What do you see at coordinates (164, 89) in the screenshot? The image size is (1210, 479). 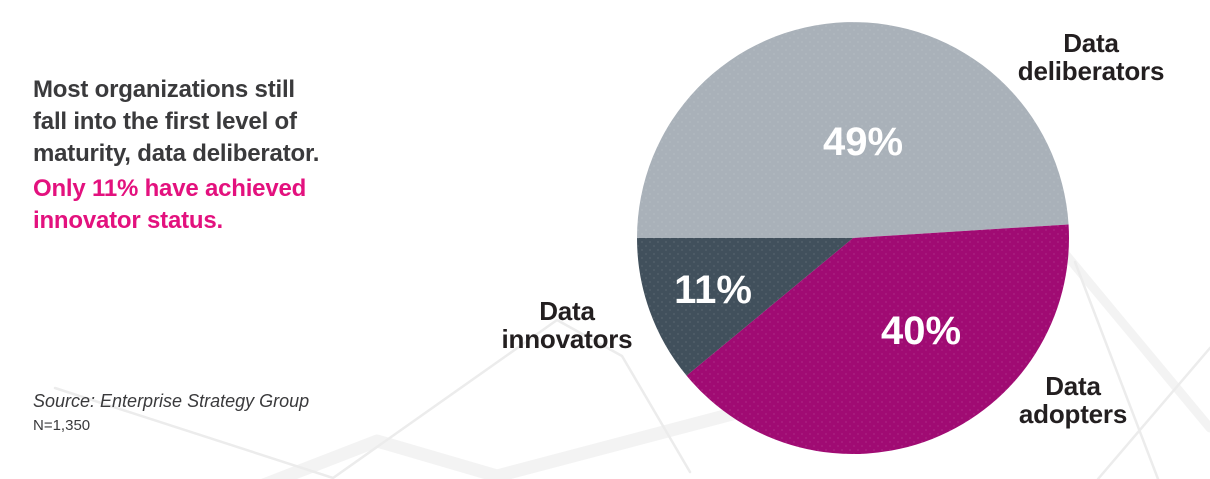 I see `headline-line: Most organizations still` at bounding box center [164, 89].